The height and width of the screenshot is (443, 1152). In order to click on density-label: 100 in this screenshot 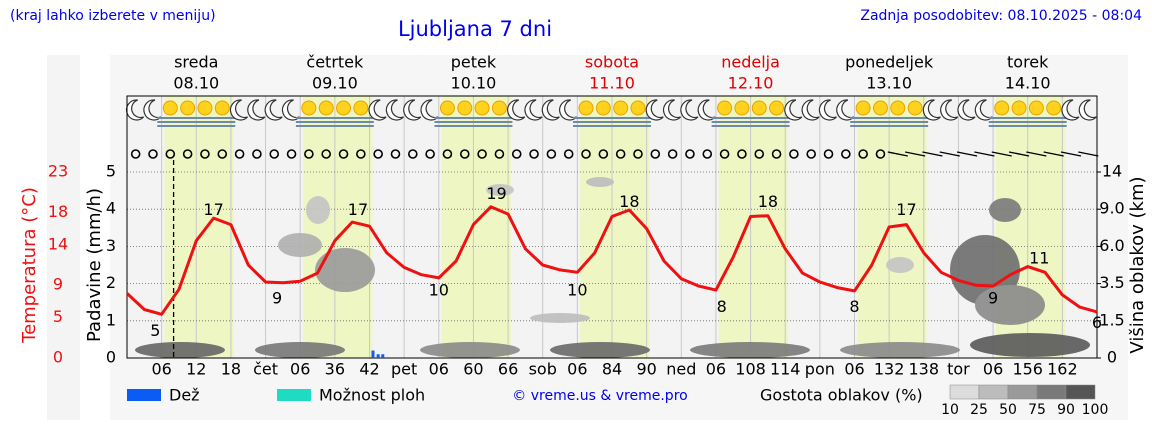, I will do `click(1095, 410)`.